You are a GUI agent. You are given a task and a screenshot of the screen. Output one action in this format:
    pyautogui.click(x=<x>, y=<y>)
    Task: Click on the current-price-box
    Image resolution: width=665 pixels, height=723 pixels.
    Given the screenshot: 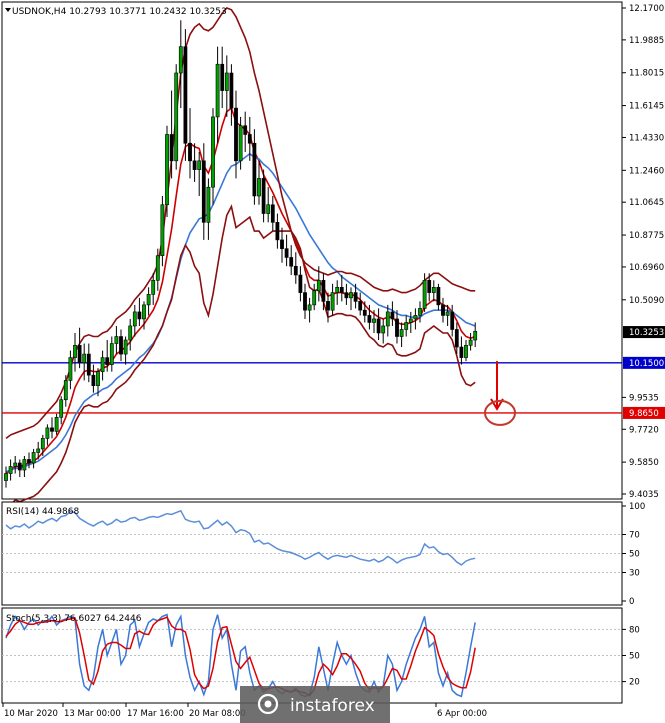 What is the action you would take?
    pyautogui.click(x=644, y=332)
    